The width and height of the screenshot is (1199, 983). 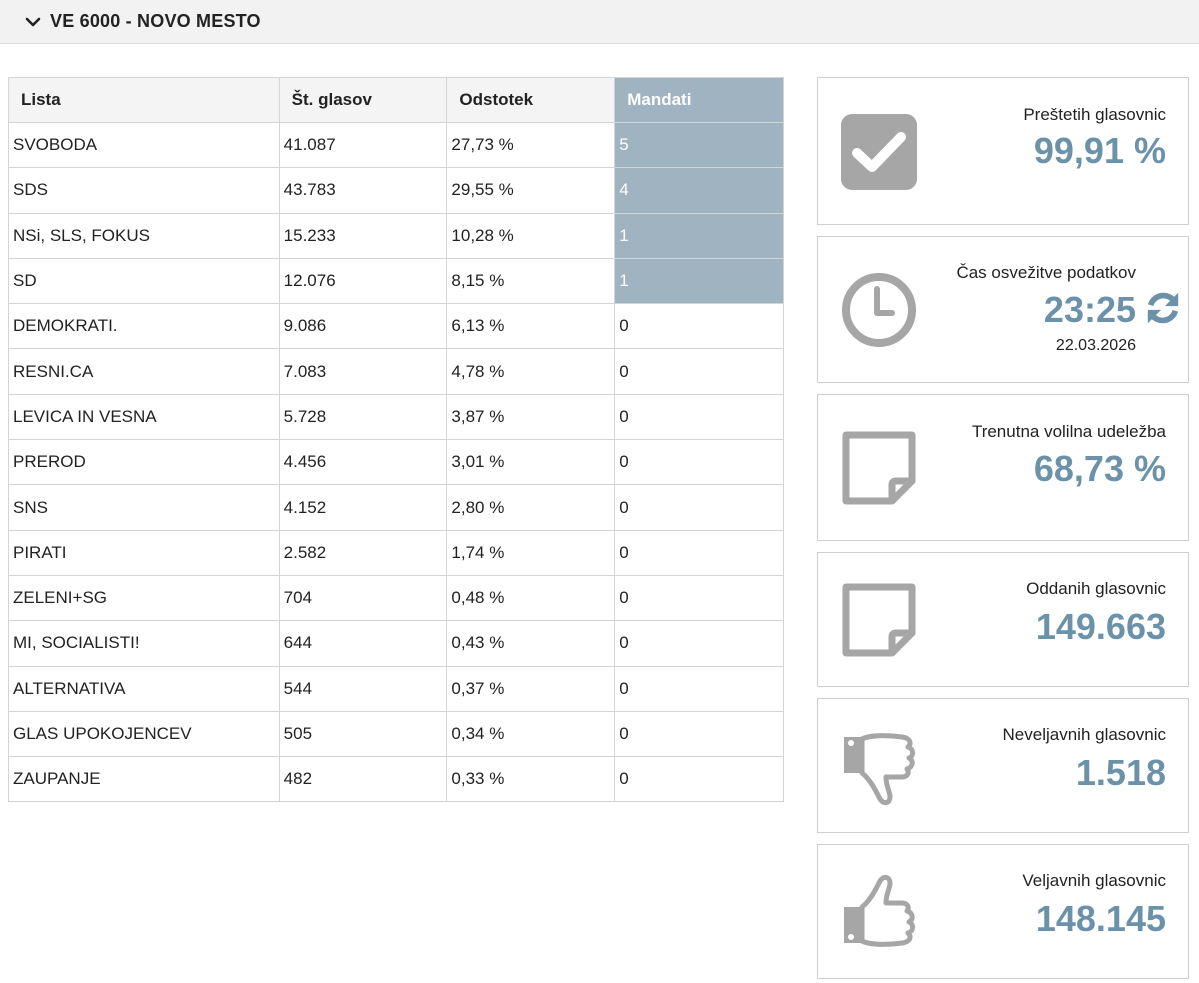 What do you see at coordinates (144, 734) in the screenshot?
I see `cell-lista: GLAS UPOKOJENCEV` at bounding box center [144, 734].